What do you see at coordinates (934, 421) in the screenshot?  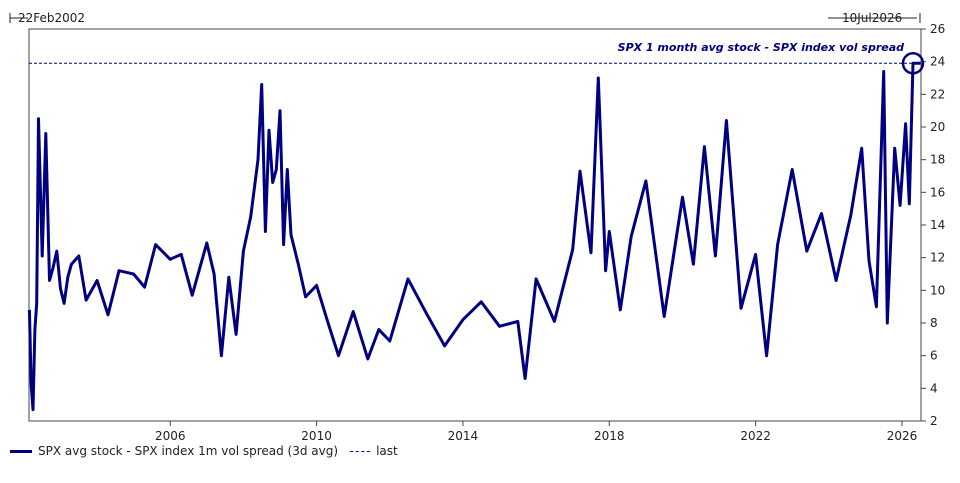 I see `y-tick-label: 2` at bounding box center [934, 421].